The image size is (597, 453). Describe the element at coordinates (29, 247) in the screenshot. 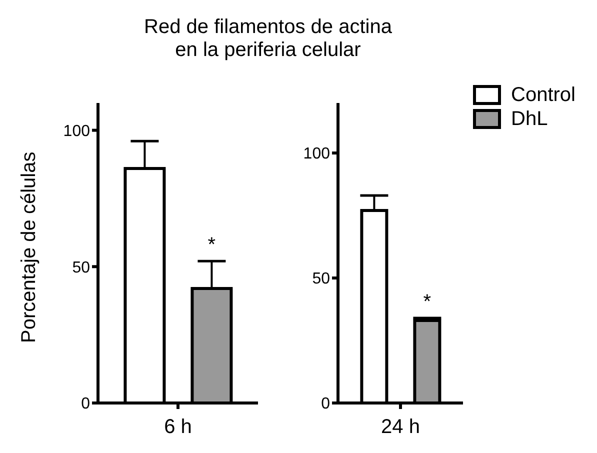

I see `y-axis-title: Porcentaje de células` at that location.